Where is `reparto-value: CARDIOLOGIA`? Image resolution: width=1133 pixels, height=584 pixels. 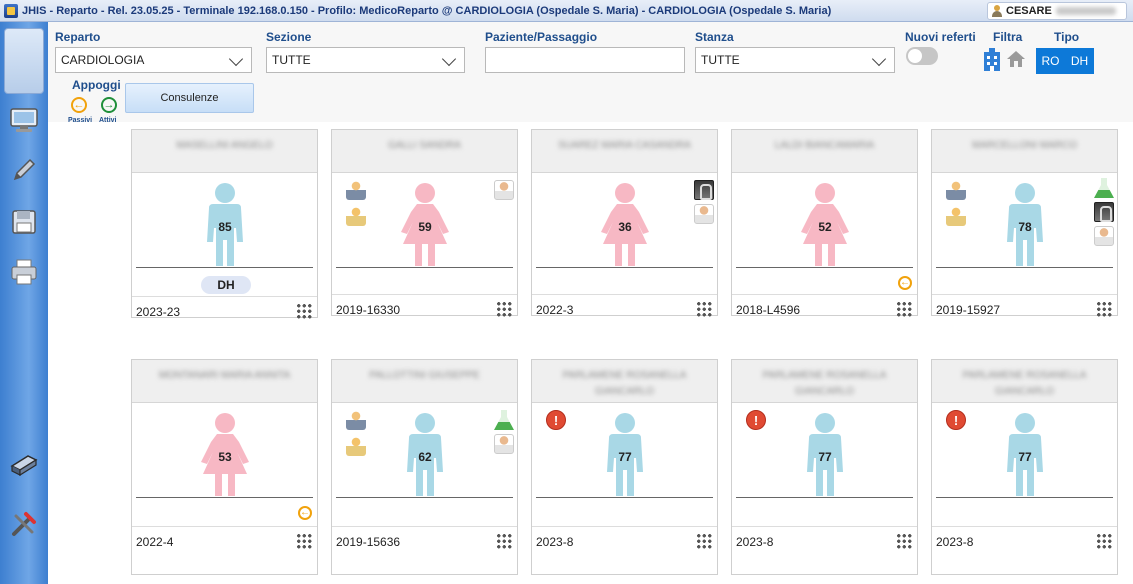
reparto-value: CARDIOLOGIA is located at coordinates (103, 60).